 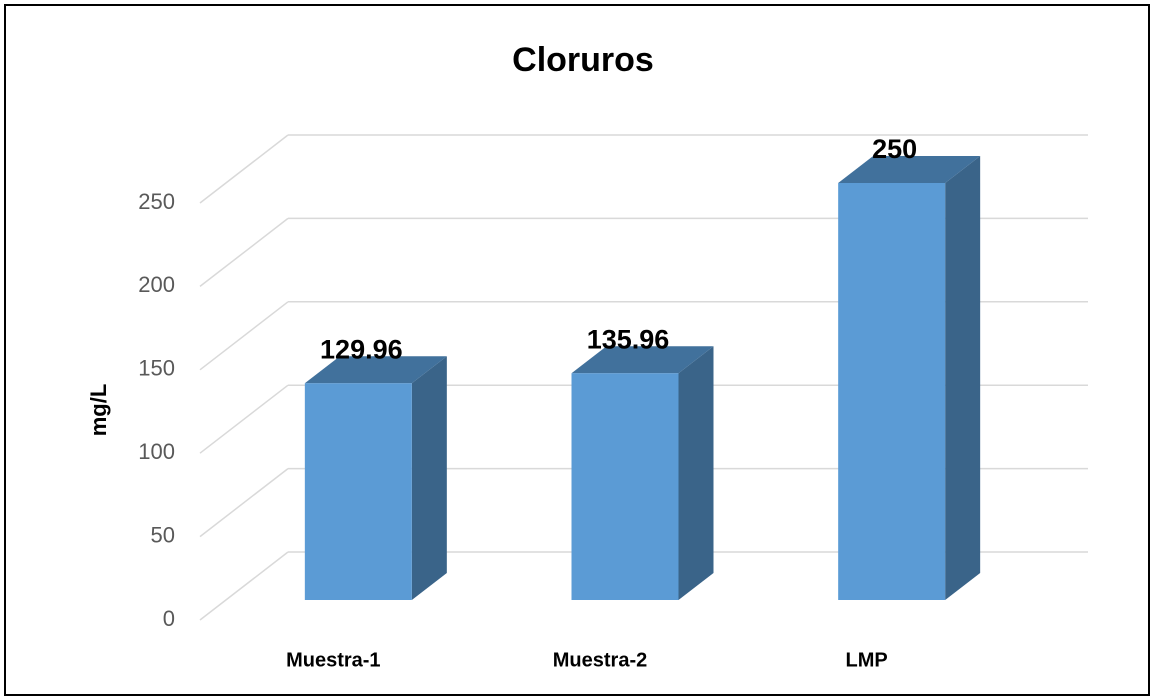 I want to click on y-tick-label: 50, so click(x=163, y=534).